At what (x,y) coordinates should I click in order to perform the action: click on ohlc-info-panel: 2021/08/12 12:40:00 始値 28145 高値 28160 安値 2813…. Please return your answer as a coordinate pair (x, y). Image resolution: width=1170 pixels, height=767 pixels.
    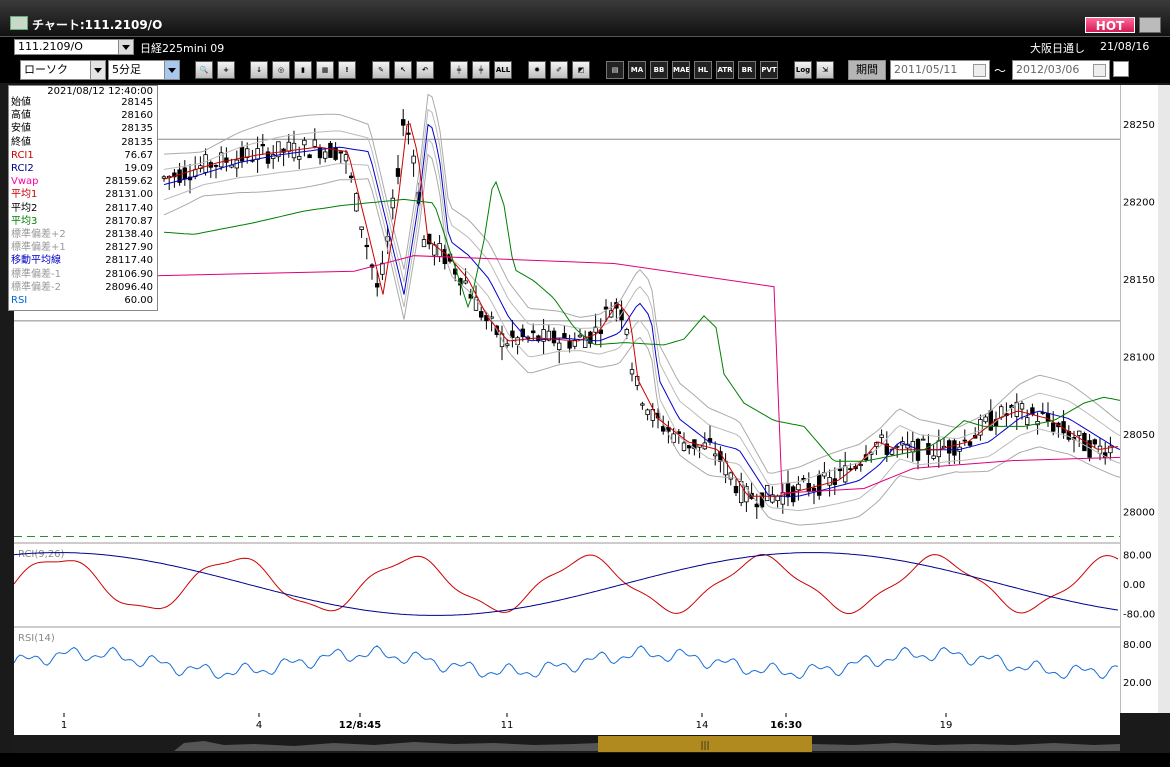
    Looking at the image, I should click on (83, 198).